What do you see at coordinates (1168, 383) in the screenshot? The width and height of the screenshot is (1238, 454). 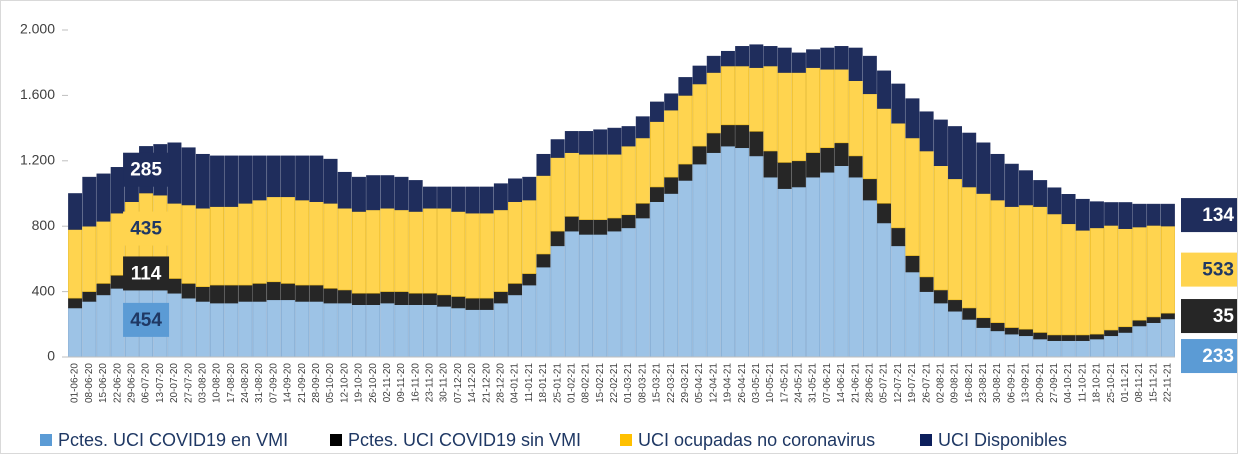 I see `x-tick-label: 22-11-21` at bounding box center [1168, 383].